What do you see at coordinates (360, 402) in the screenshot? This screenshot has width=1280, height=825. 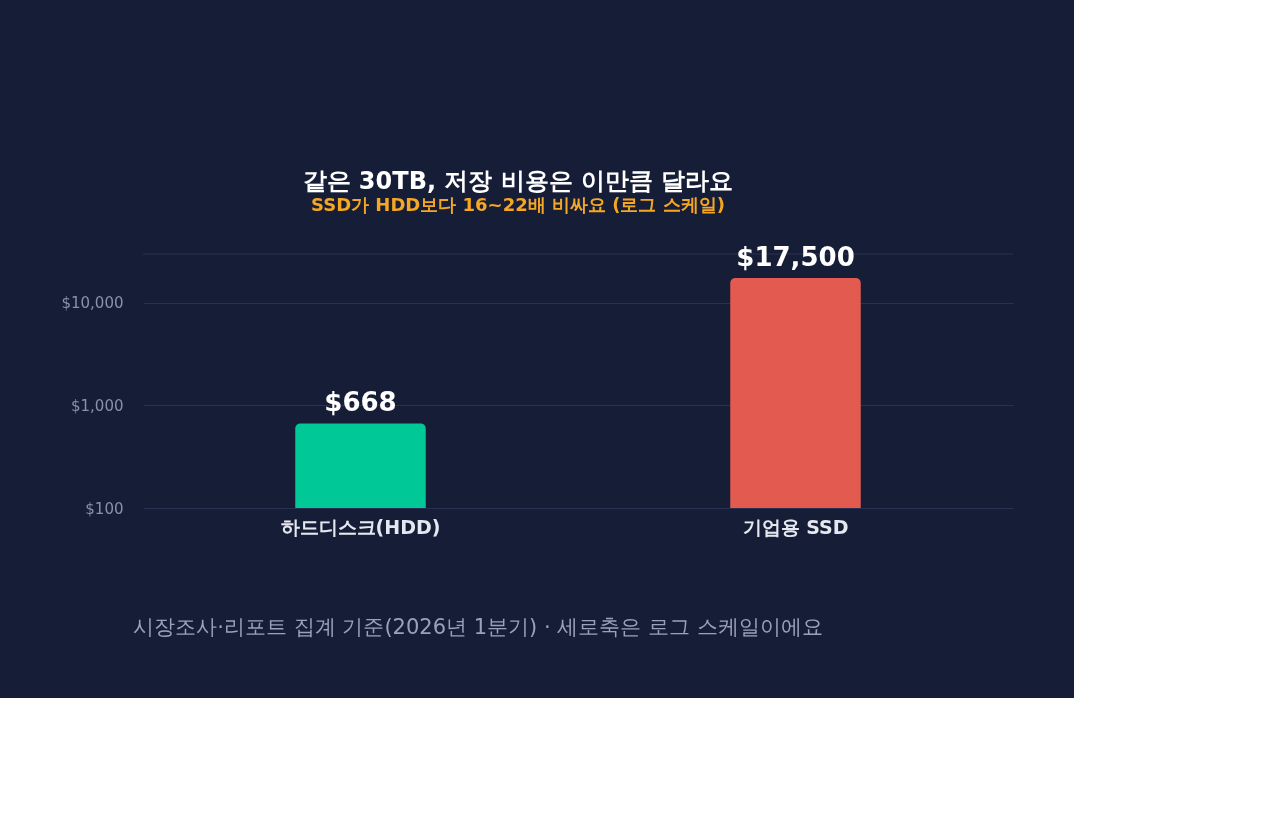 I see `data-label: $668` at bounding box center [360, 402].